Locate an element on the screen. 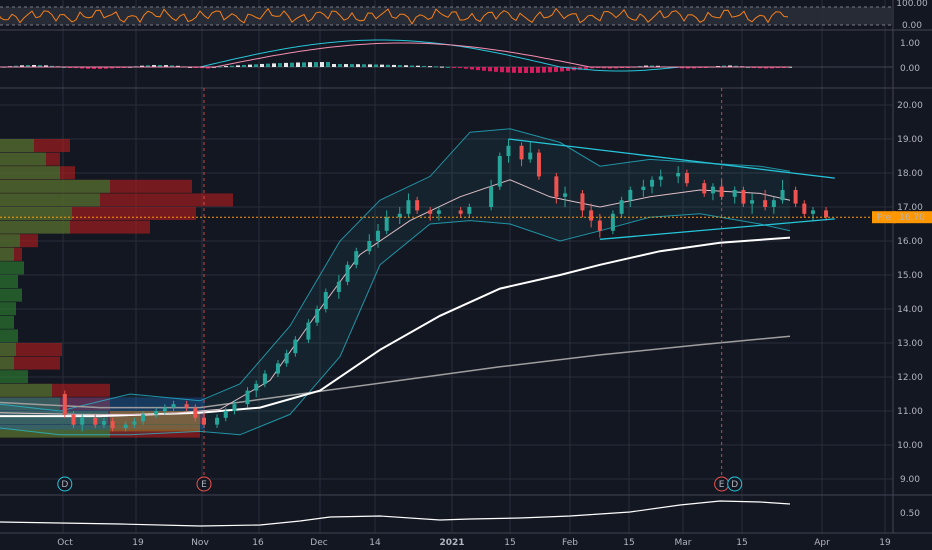 This screenshot has width=932, height=550. poc-box is located at coordinates (155, 421).